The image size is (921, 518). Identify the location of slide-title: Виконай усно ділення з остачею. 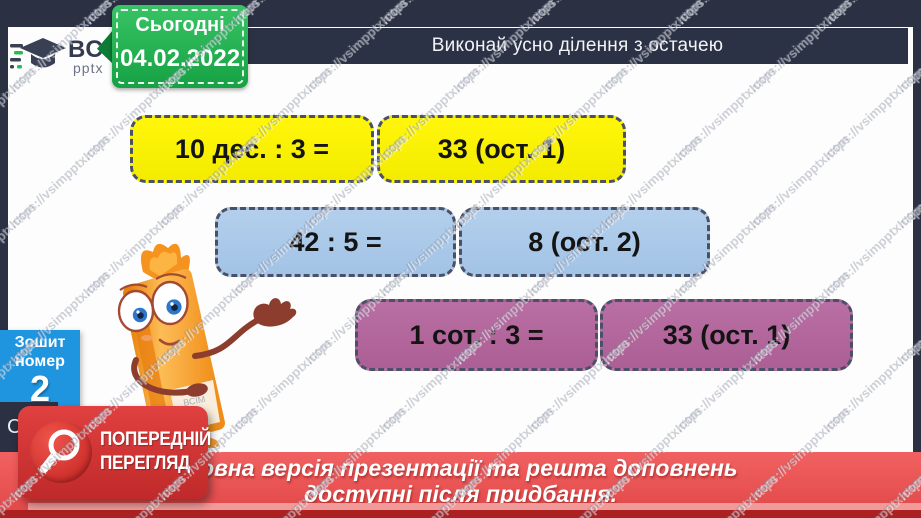
(577, 45).